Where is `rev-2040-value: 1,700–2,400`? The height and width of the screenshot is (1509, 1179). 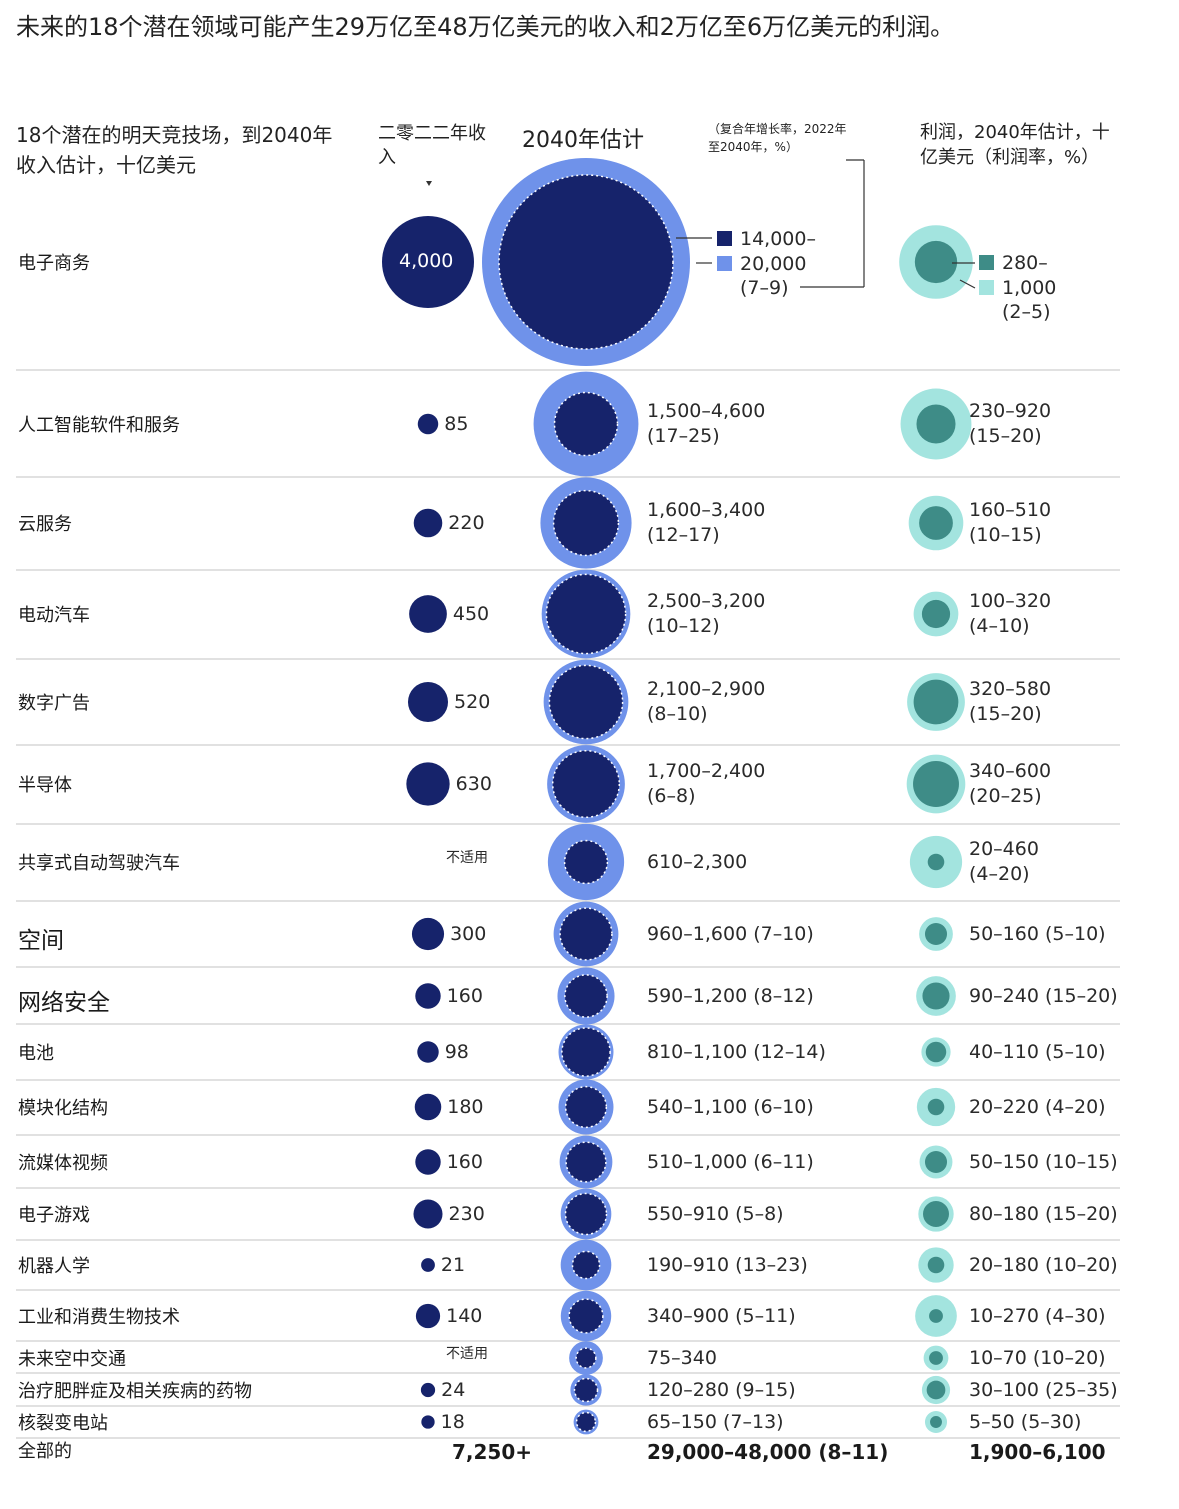 rev-2040-value: 1,700–2,400 is located at coordinates (706, 771).